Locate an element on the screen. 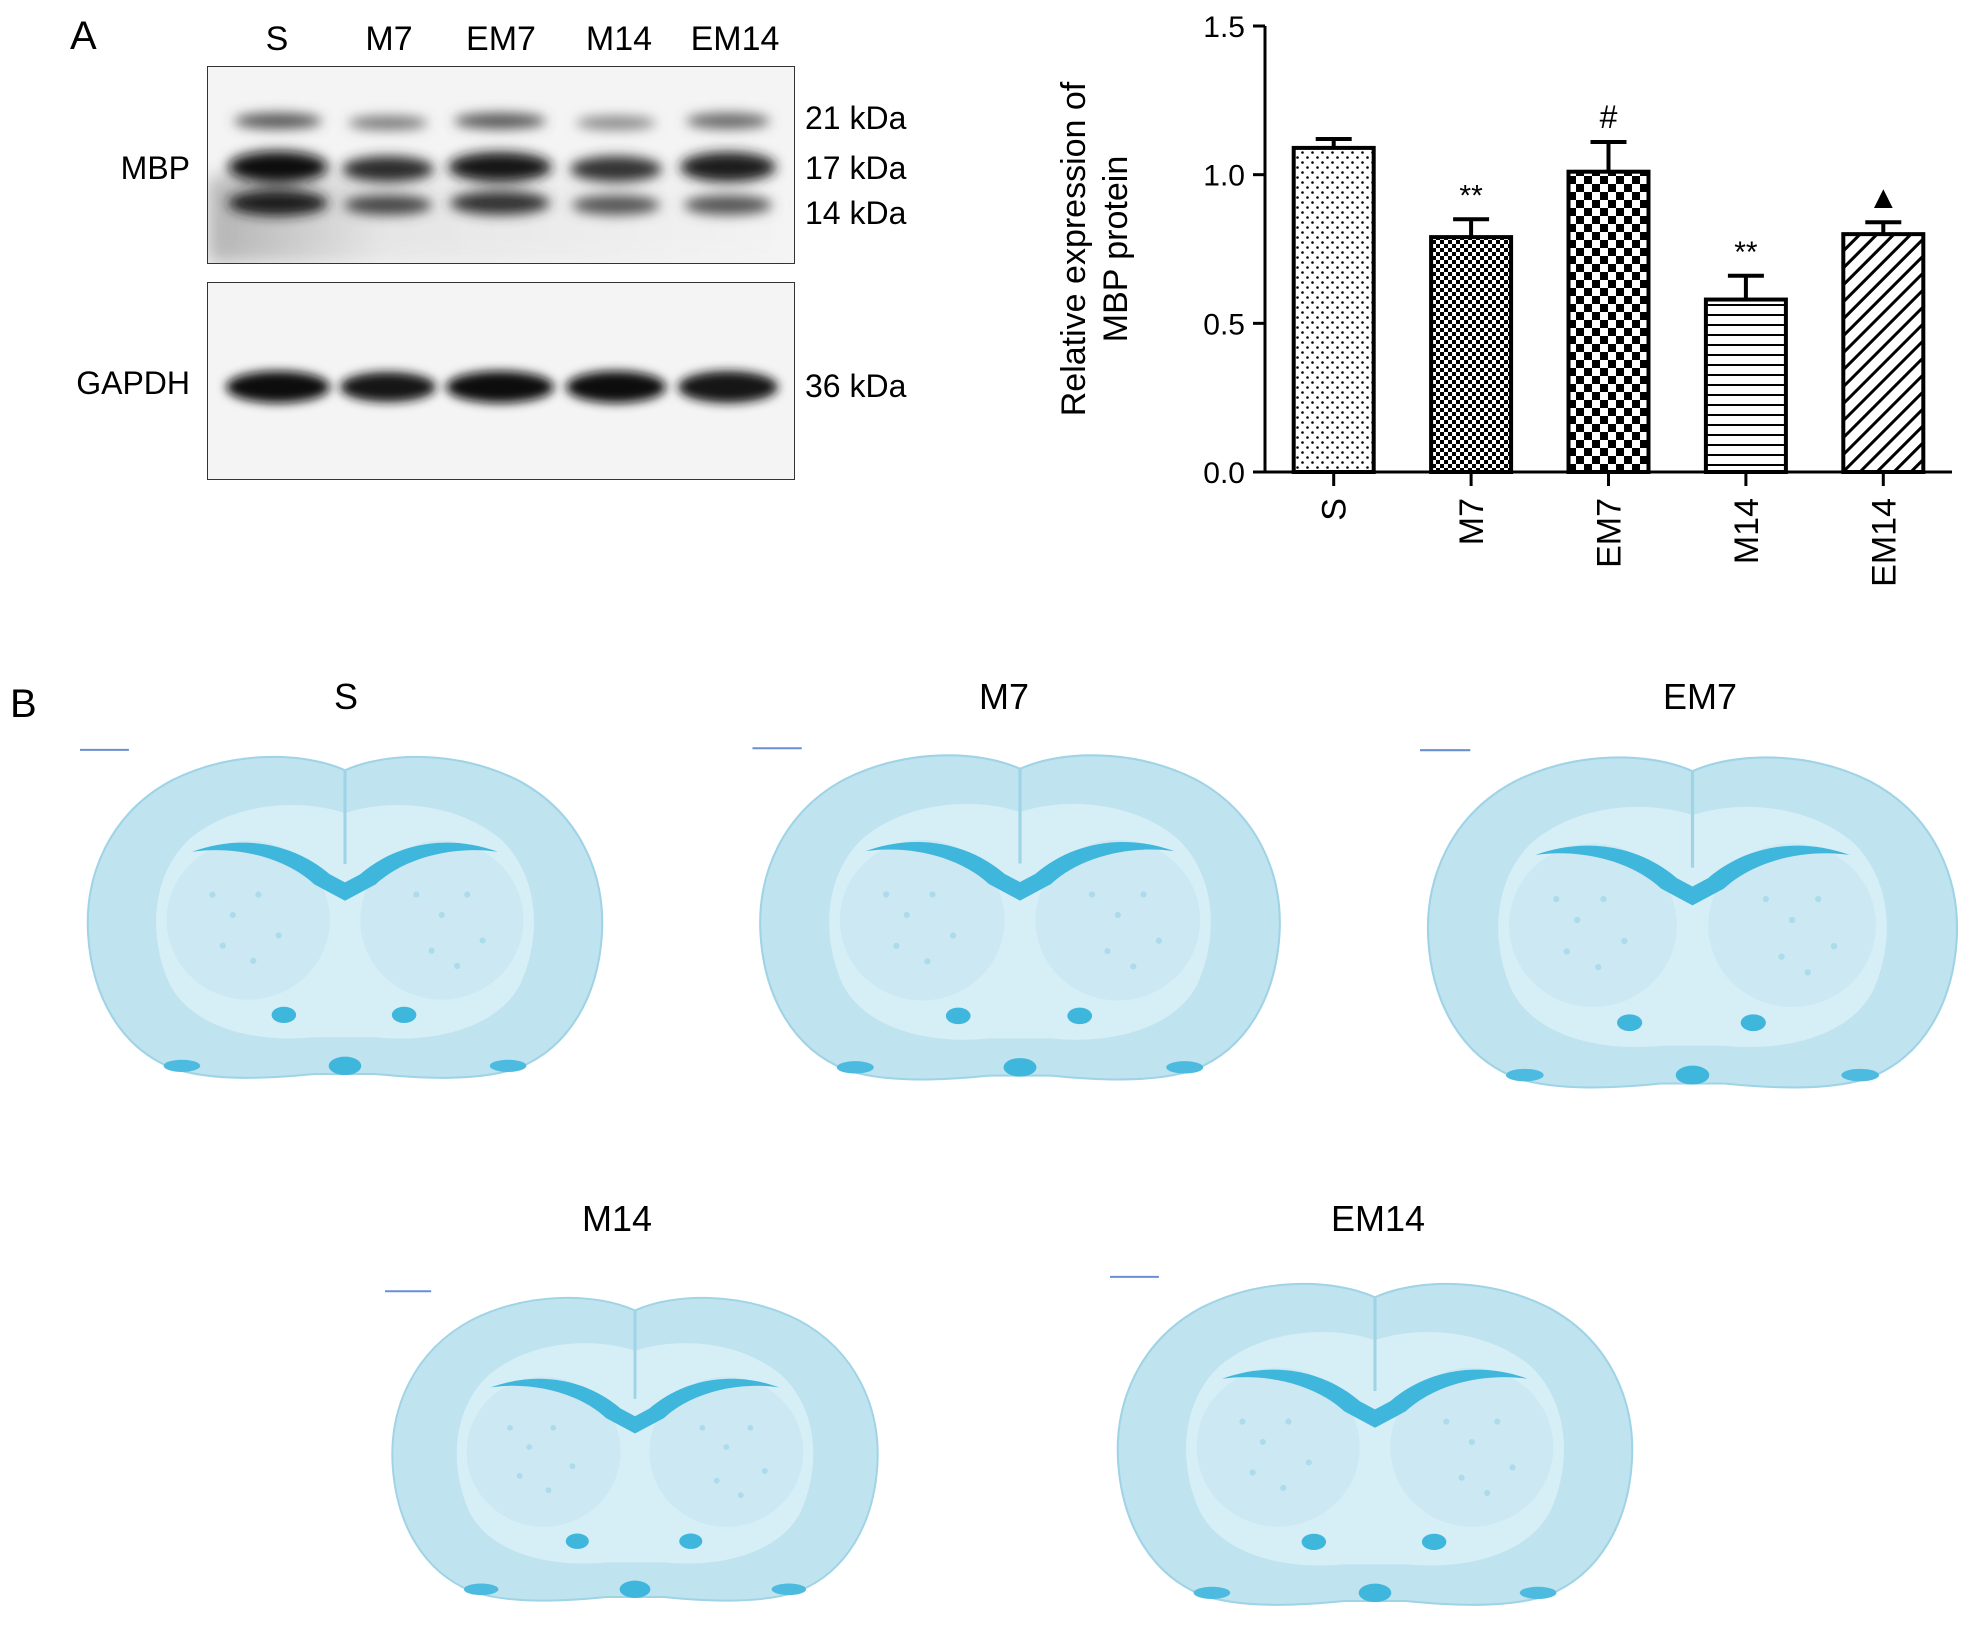 This screenshot has height=1642, width=1977. bar-m7 is located at coordinates (1471, 354).